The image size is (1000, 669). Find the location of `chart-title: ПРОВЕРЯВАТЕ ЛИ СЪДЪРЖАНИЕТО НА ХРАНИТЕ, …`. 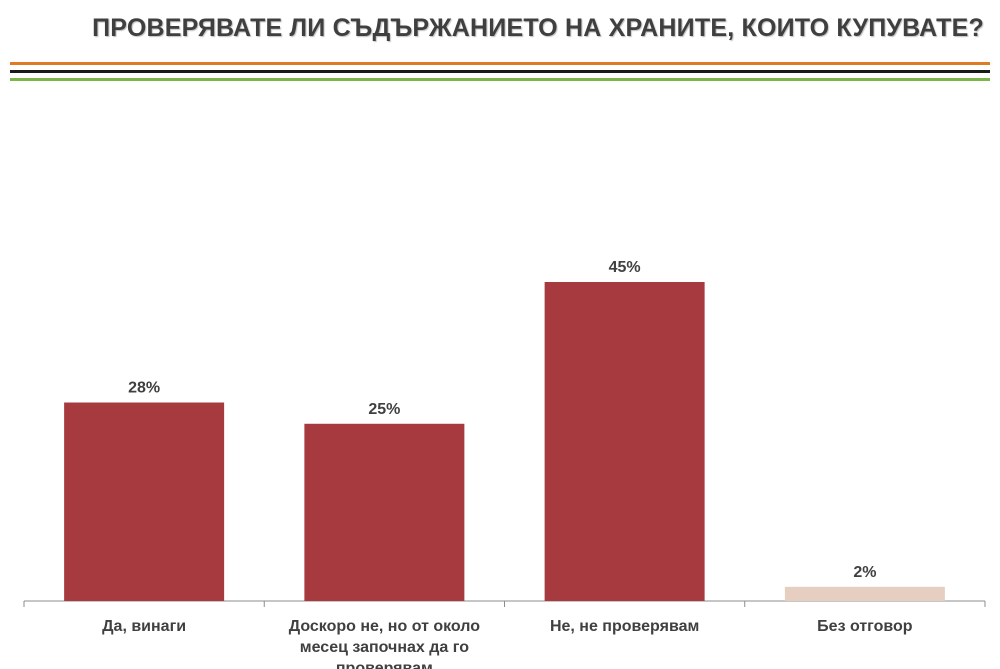

chart-title: ПРОВЕРЯВАТЕ ЛИ СЪДЪРЖАНИЕТО НА ХРАНИТЕ, … is located at coordinates (538, 28).